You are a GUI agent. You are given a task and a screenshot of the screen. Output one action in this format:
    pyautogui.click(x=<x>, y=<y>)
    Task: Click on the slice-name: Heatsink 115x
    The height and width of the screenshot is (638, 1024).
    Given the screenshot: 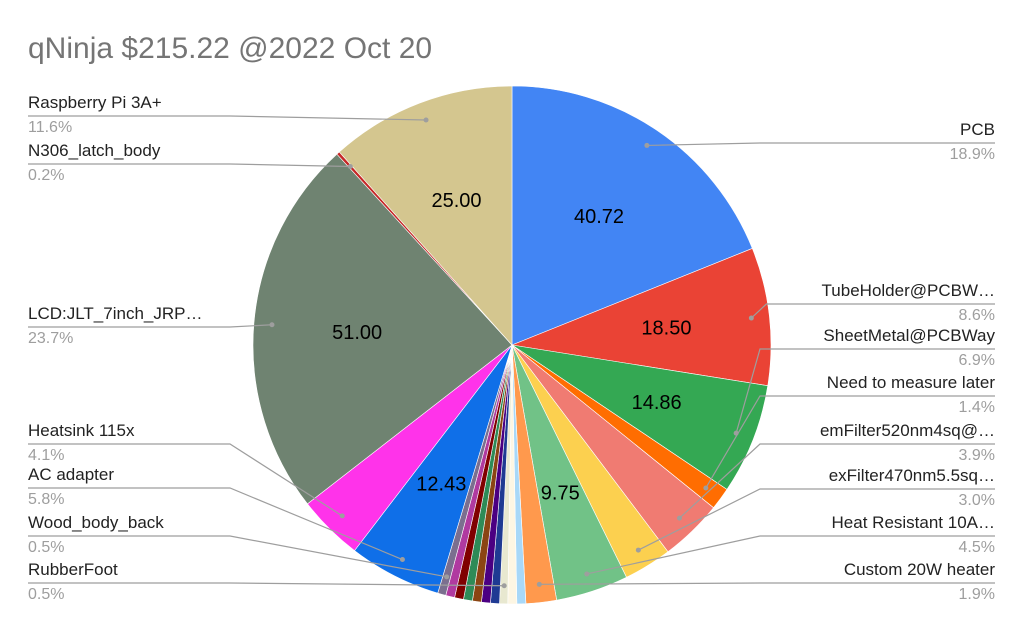 What is the action you would take?
    pyautogui.click(x=81, y=430)
    